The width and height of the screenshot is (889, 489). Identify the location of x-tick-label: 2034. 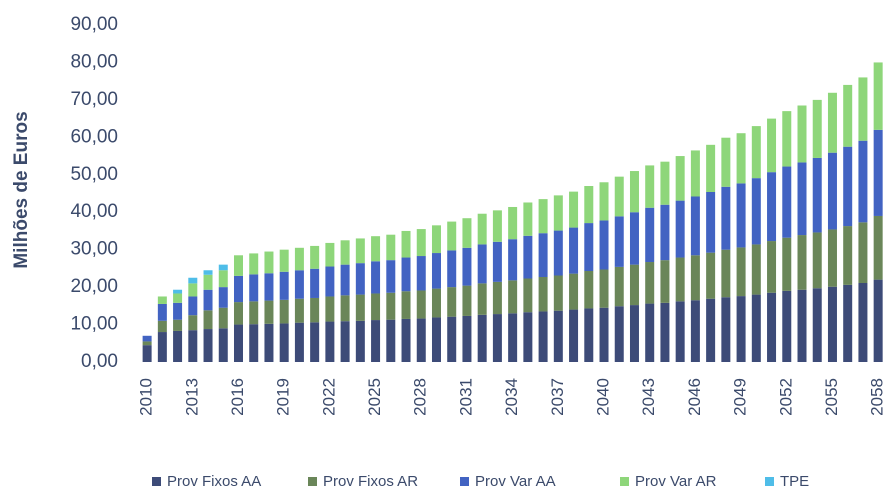
(511, 397).